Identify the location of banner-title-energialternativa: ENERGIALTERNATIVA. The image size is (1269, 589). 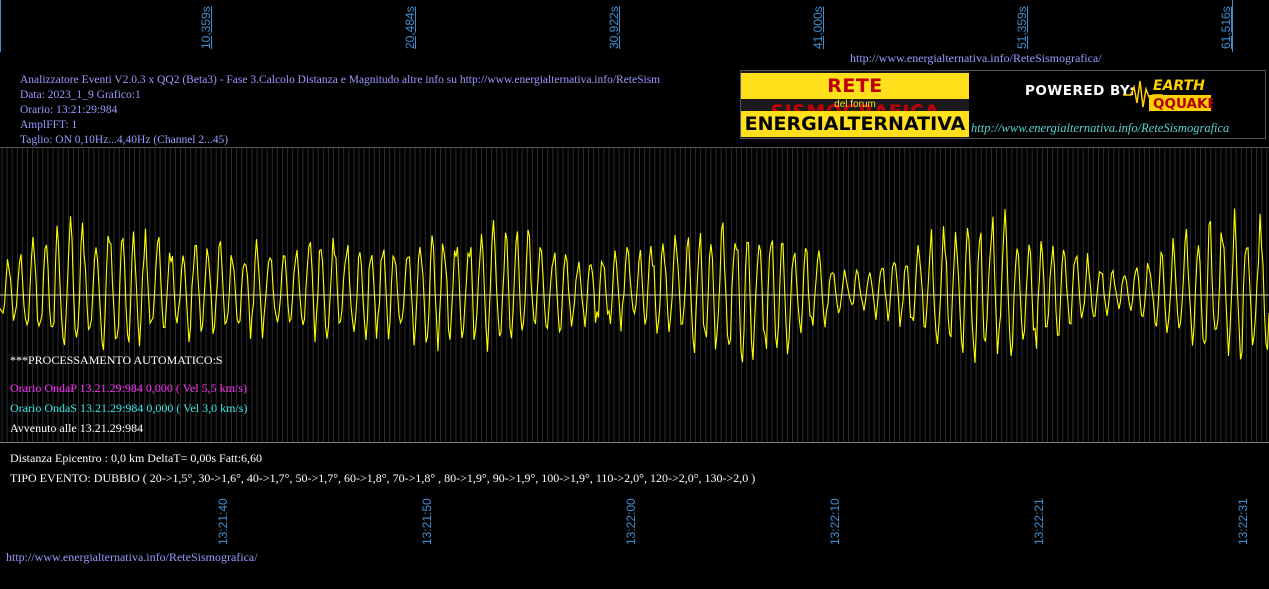
(855, 124).